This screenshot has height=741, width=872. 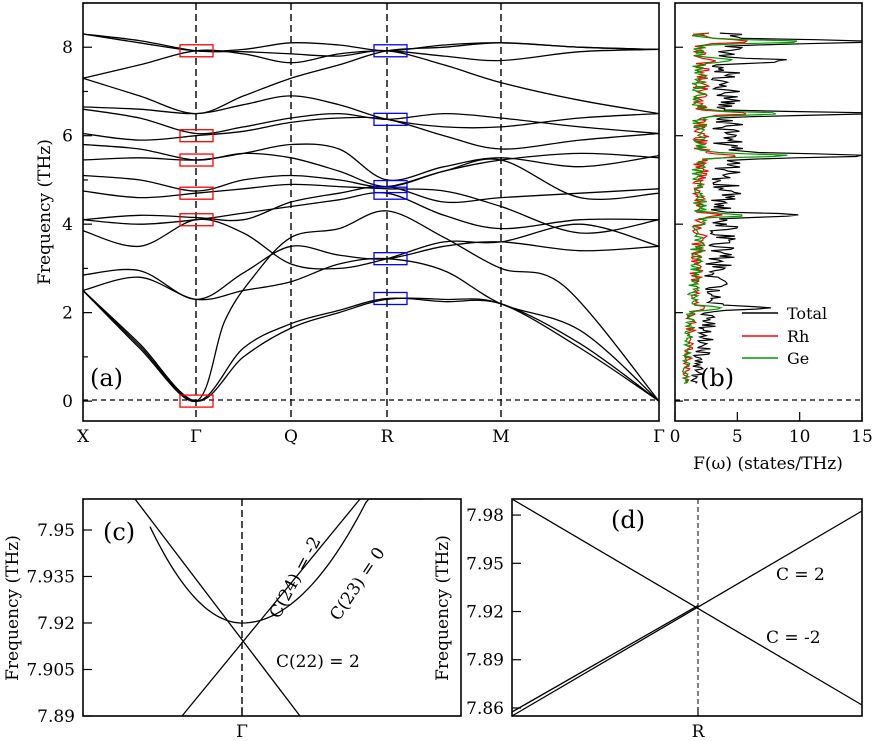 What do you see at coordinates (485, 661) in the screenshot?
I see `panel-d-y-tick-label: 7.89` at bounding box center [485, 661].